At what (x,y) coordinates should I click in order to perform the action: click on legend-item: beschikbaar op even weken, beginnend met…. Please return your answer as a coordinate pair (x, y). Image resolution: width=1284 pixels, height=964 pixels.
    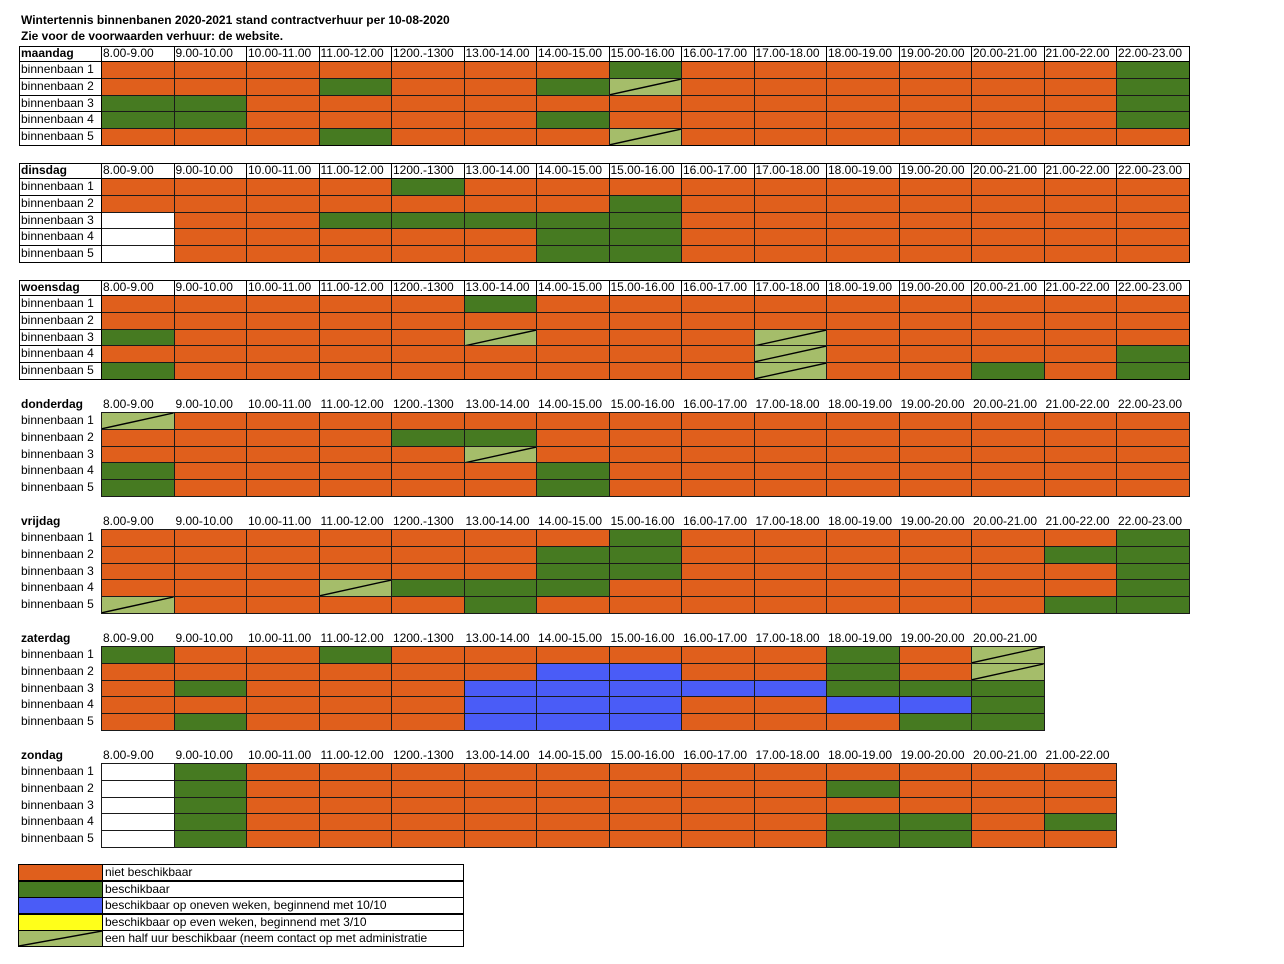
    Looking at the image, I should click on (241, 922).